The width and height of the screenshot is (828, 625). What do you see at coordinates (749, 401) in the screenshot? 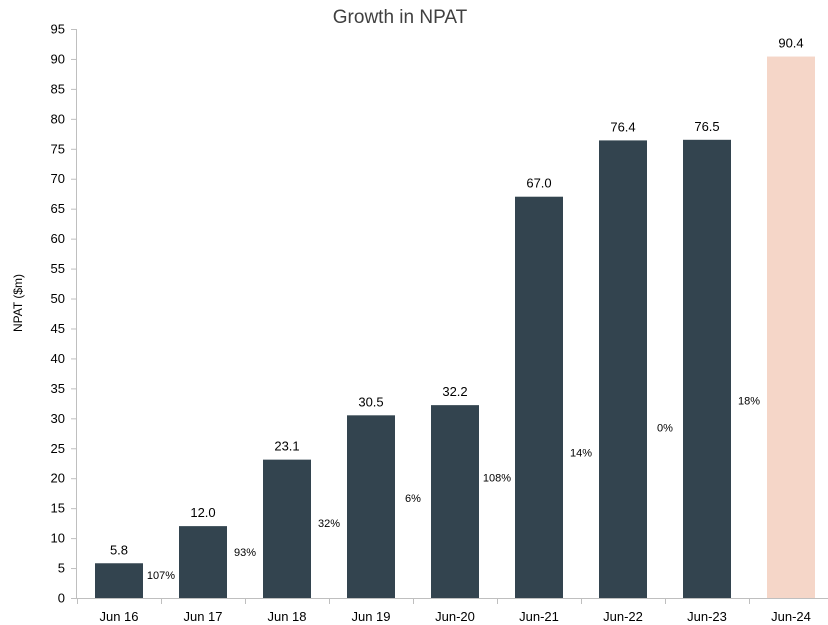
I see `growth-label: 18%` at bounding box center [749, 401].